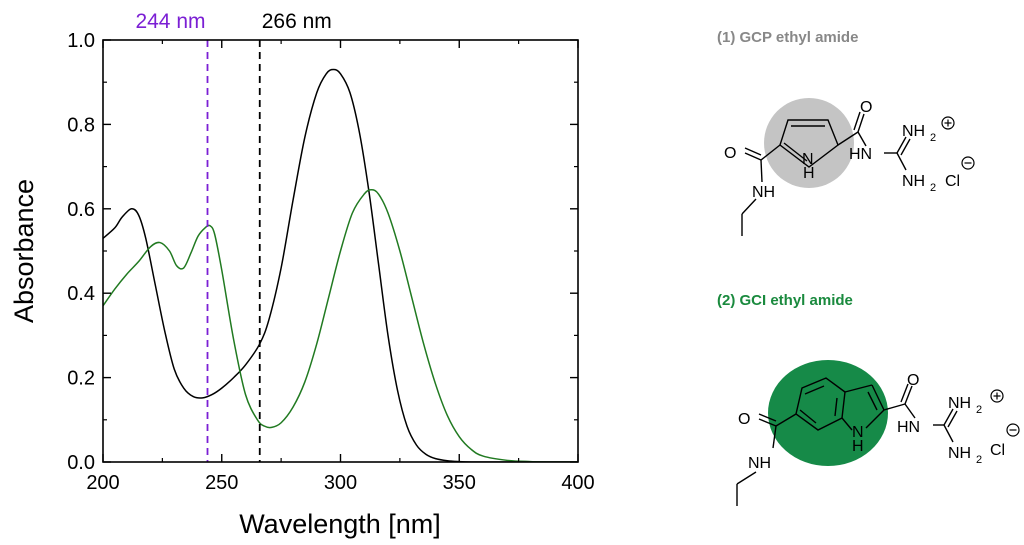 This screenshot has width=1024, height=545. Describe the element at coordinates (81, 463) in the screenshot. I see `y-tick-label: 0.0` at that location.